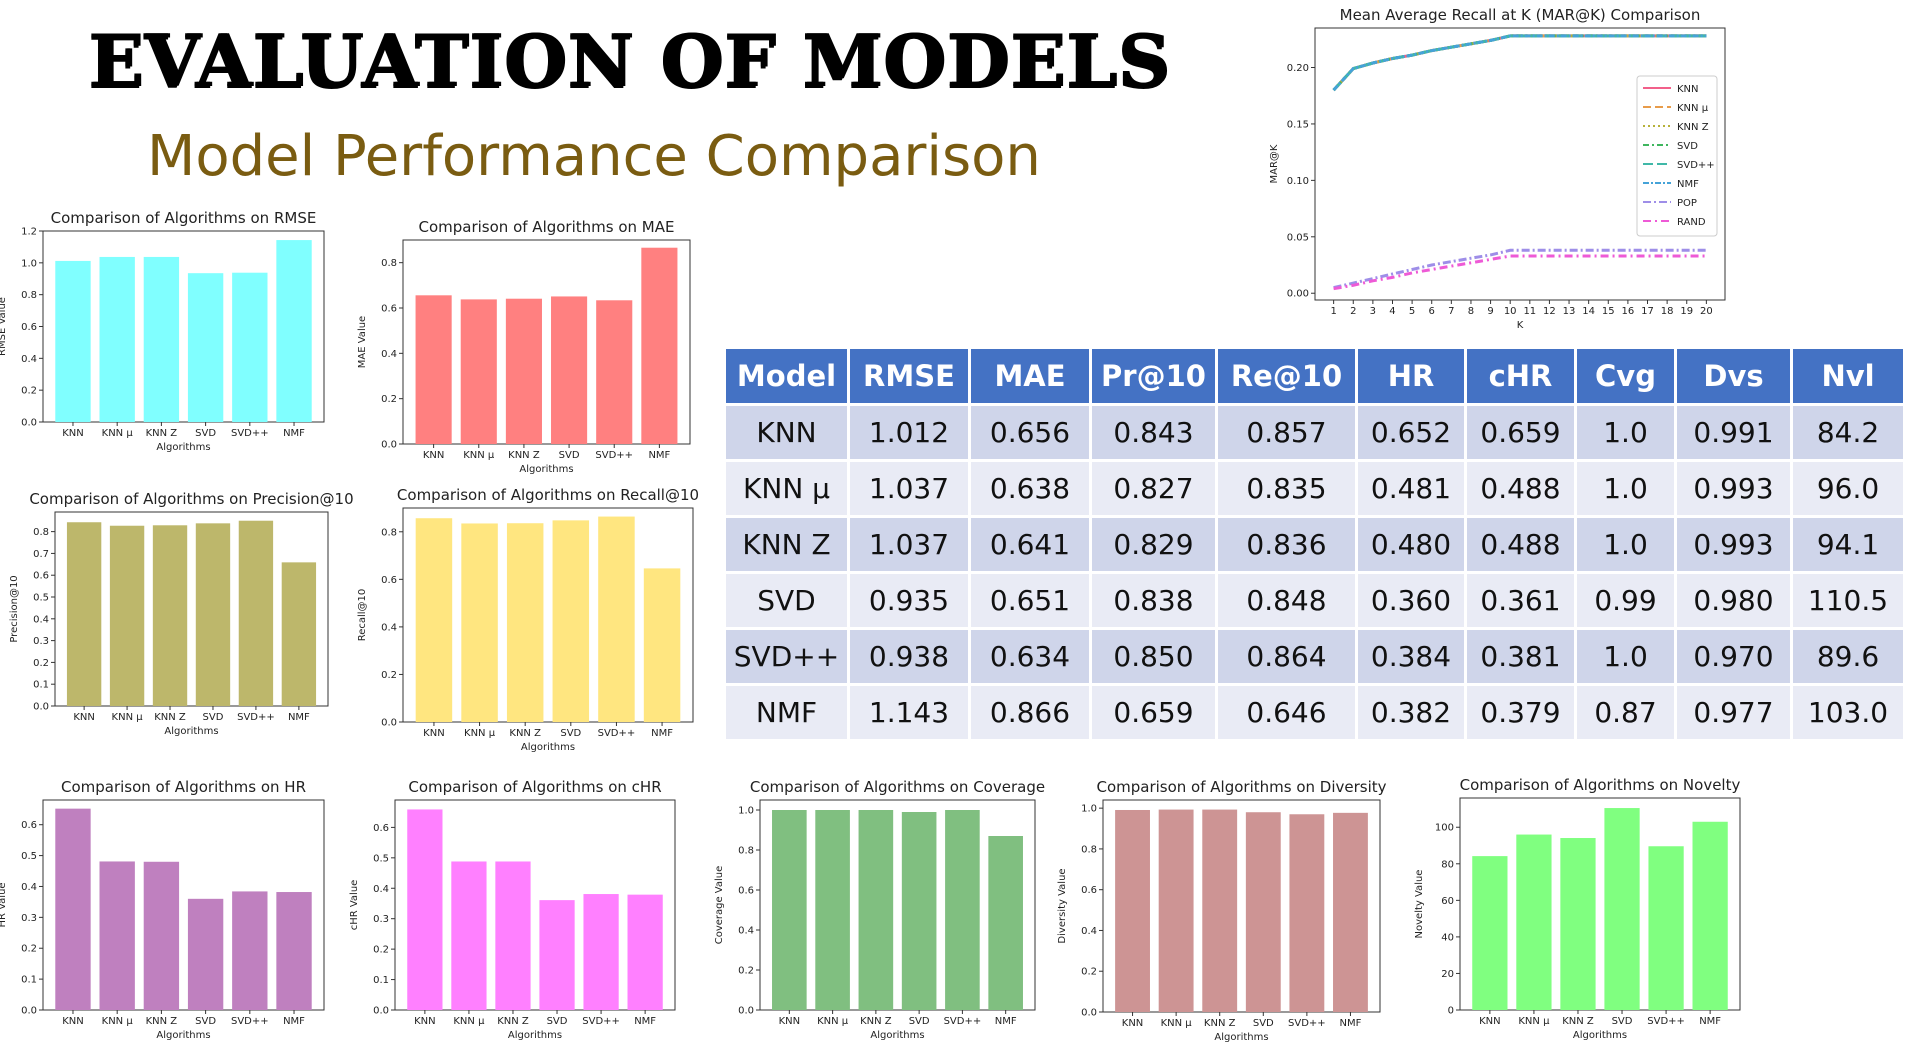  Describe the element at coordinates (1451, 1011) in the screenshot. I see `y-tick-label: 0` at that location.